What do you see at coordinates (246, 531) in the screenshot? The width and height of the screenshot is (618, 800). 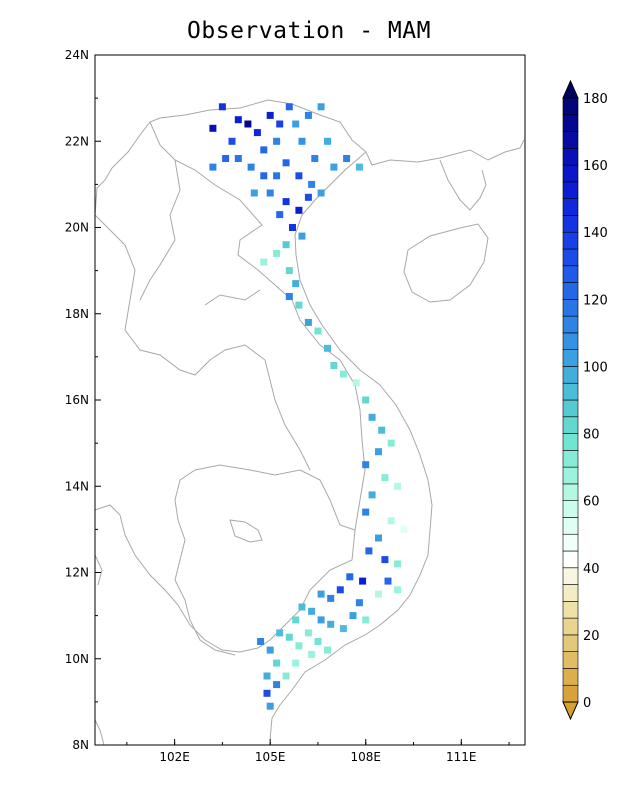 I see `coastline-tonle-sap` at bounding box center [246, 531].